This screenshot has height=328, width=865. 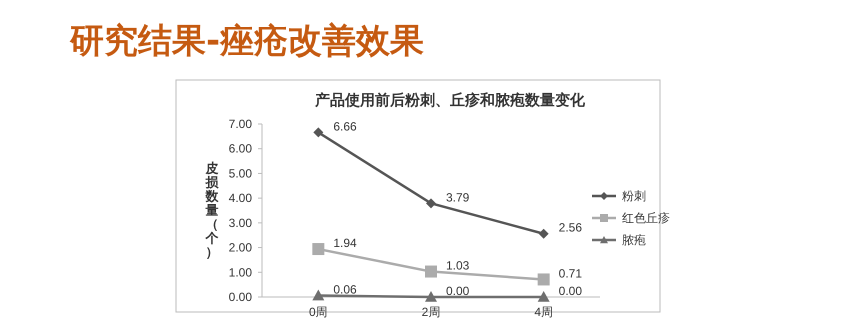 What do you see at coordinates (212, 210) in the screenshot?
I see `y-axis-title: 皮损数量（个）` at bounding box center [212, 210].